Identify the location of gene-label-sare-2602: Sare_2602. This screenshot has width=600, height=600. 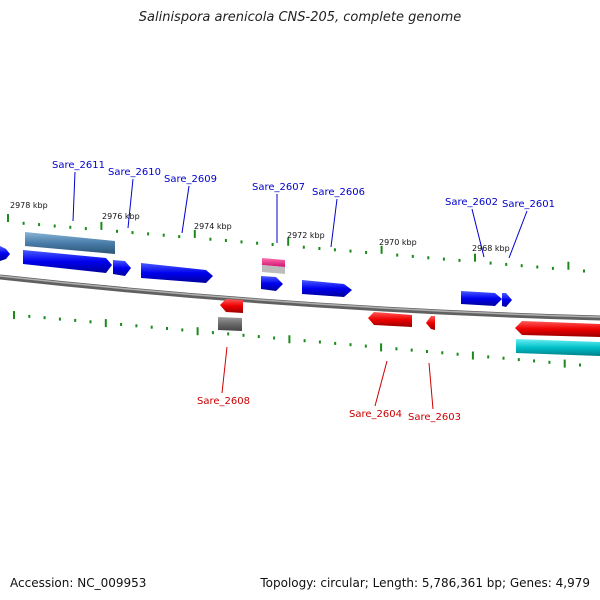
(471, 202).